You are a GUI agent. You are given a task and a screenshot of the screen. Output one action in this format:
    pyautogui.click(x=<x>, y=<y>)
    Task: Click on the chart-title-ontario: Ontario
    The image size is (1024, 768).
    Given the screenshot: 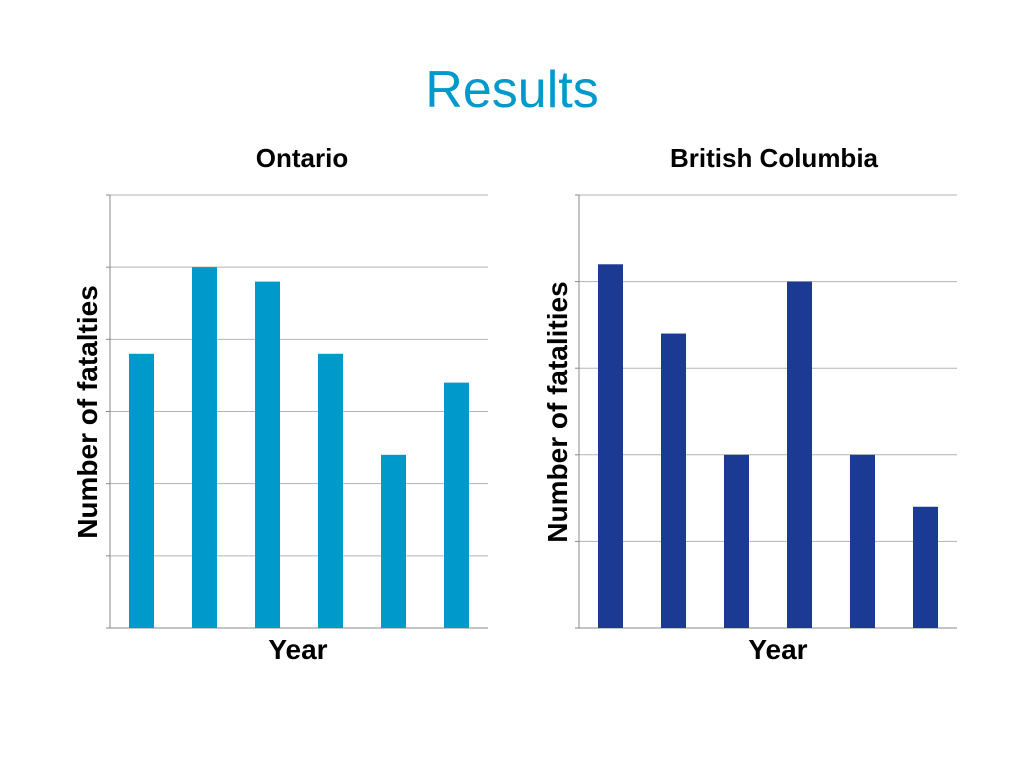 What is the action you would take?
    pyautogui.click(x=302, y=158)
    